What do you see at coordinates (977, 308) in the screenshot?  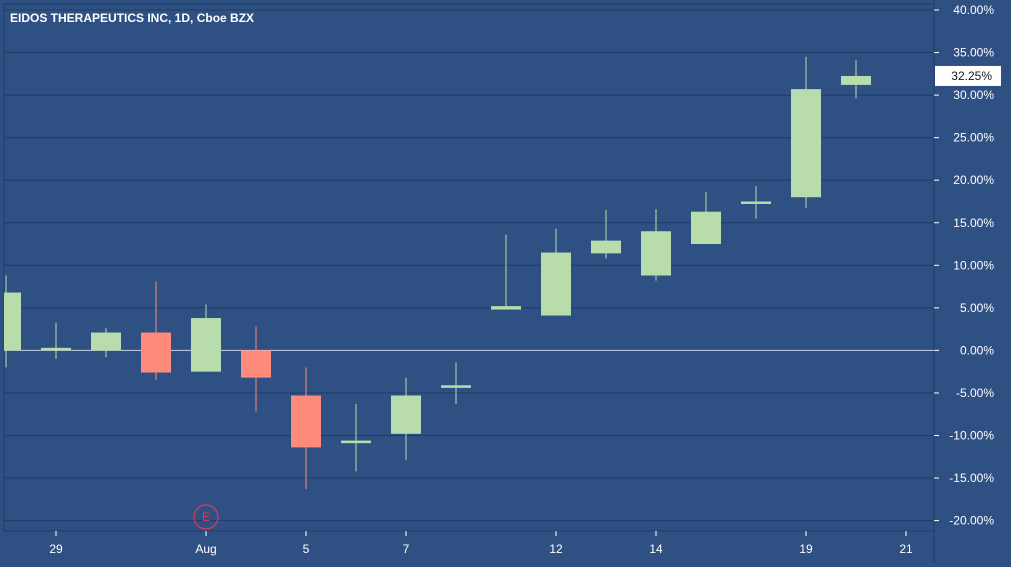 I see `y-tick-label: 5.00%` at bounding box center [977, 308].